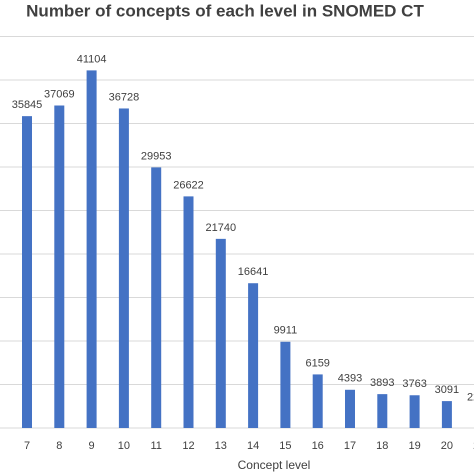 Image resolution: width=474 pixels, height=474 pixels. Describe the element at coordinates (92, 446) in the screenshot. I see `x-tick-label: 9` at that location.